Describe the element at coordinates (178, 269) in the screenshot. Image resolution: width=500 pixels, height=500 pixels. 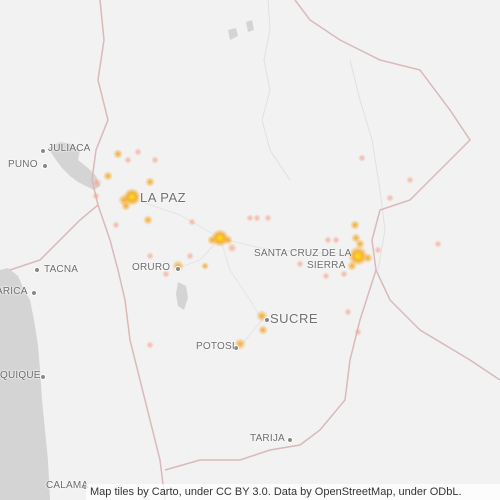
I see `city-dot-oruro` at that location.